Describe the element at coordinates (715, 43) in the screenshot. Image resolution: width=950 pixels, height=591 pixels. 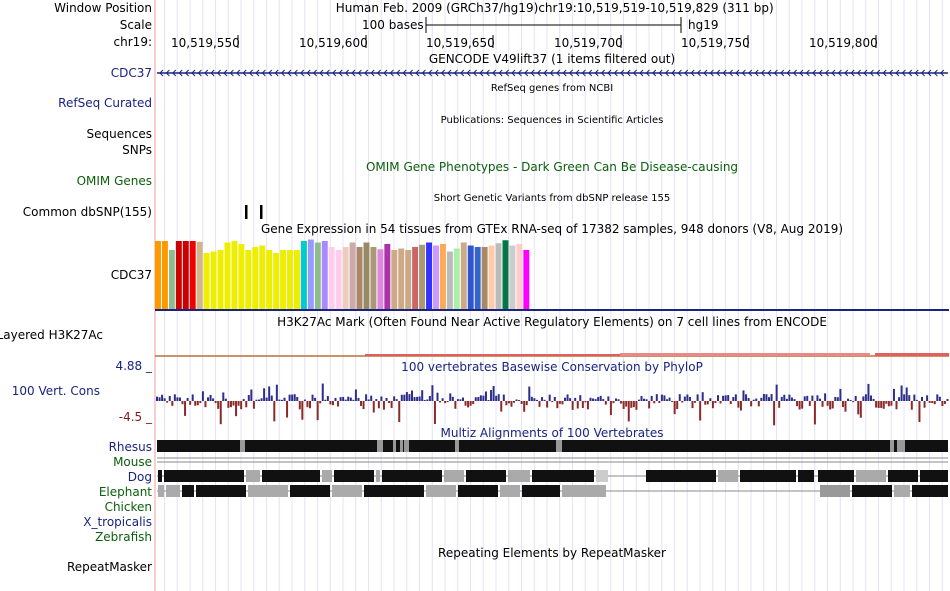
I see `ruler-tick-label: 10,519,750` at that location.